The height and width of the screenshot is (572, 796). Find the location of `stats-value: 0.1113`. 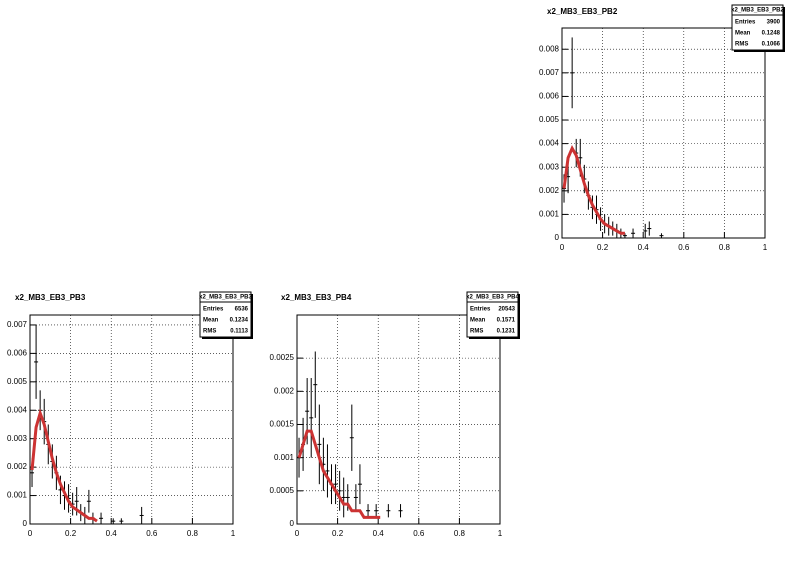

stats-value: 0.1113 is located at coordinates (239, 332).